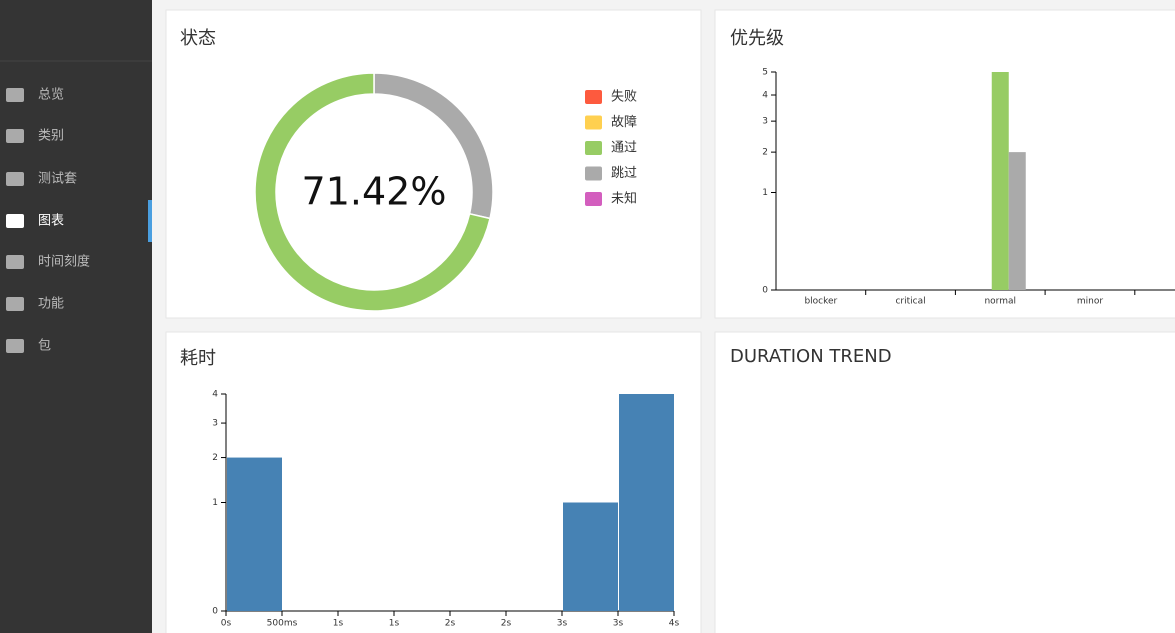 This screenshot has width=1175, height=633. I want to click on active-indicator, so click(150, 221).